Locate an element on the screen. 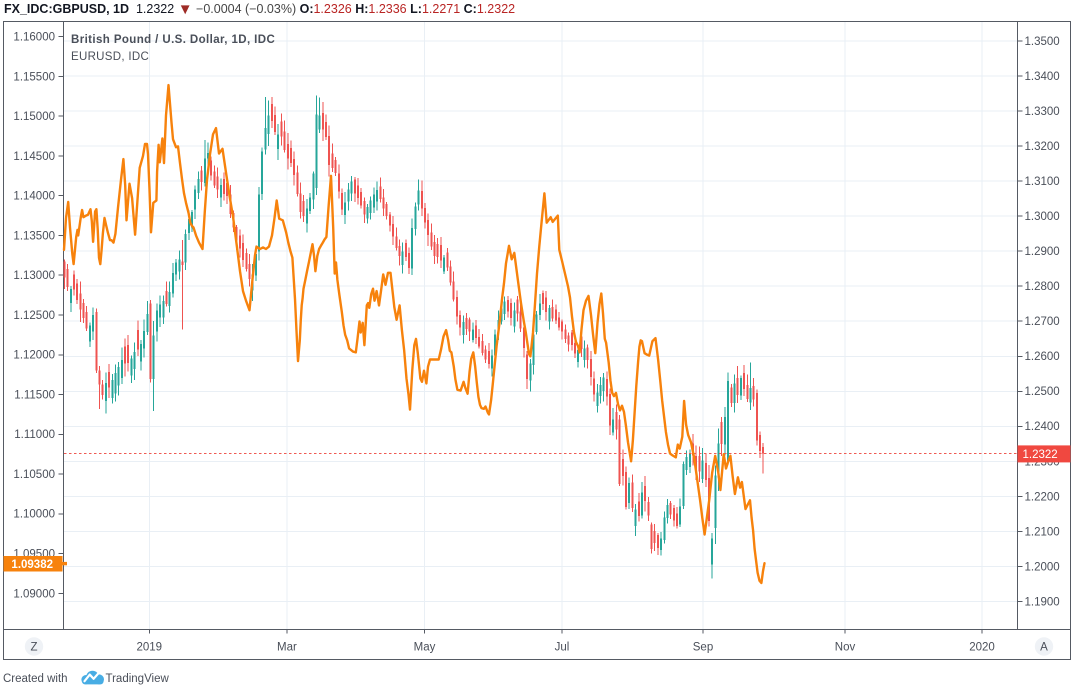  svg-text: 1.1900 is located at coordinates (1042, 602).